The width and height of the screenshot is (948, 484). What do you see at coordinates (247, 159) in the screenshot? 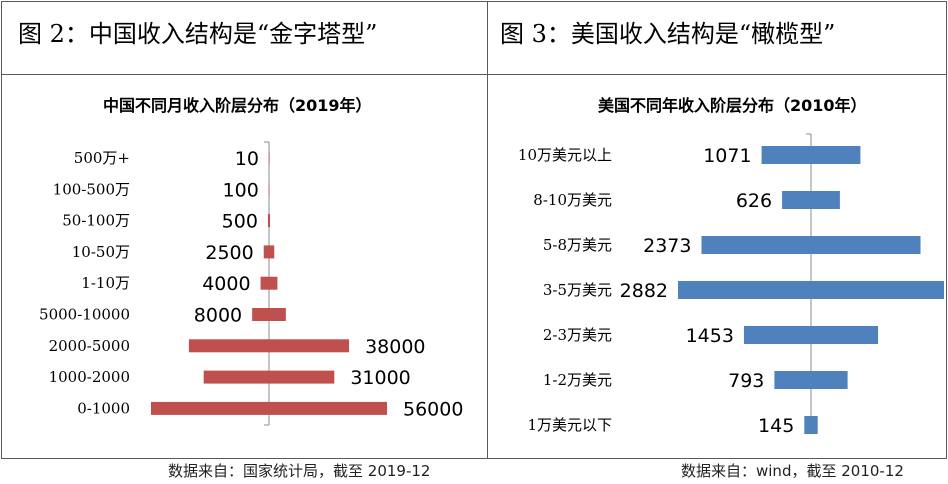
I see `china-value-label: 10` at bounding box center [247, 159].